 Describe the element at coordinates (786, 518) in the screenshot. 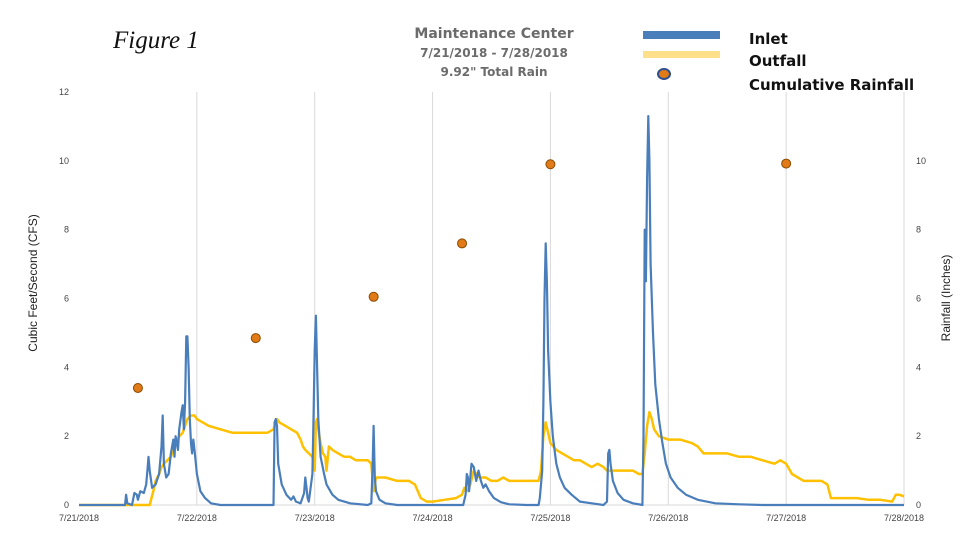

I see `x-tick-label: 7/27/2018` at that location.